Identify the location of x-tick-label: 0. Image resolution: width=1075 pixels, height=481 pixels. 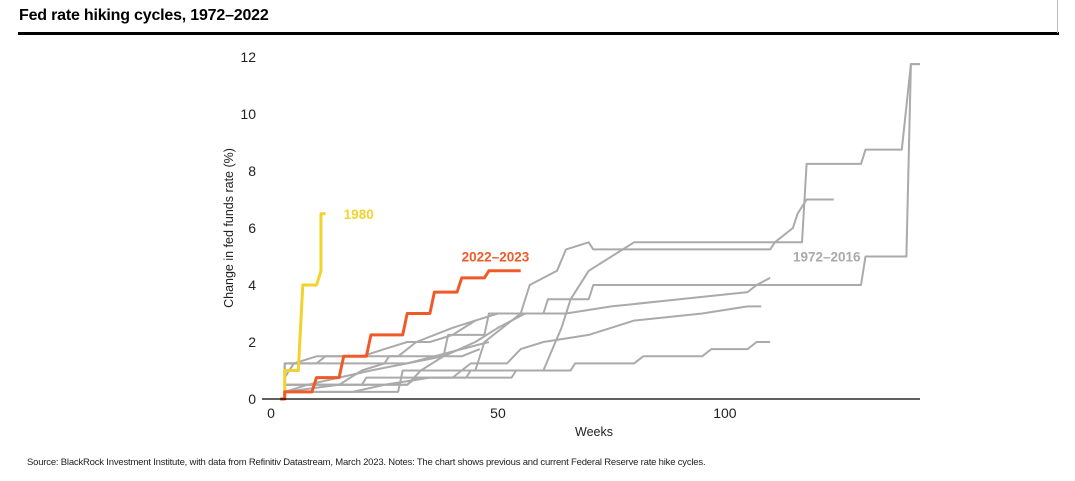
(271, 413).